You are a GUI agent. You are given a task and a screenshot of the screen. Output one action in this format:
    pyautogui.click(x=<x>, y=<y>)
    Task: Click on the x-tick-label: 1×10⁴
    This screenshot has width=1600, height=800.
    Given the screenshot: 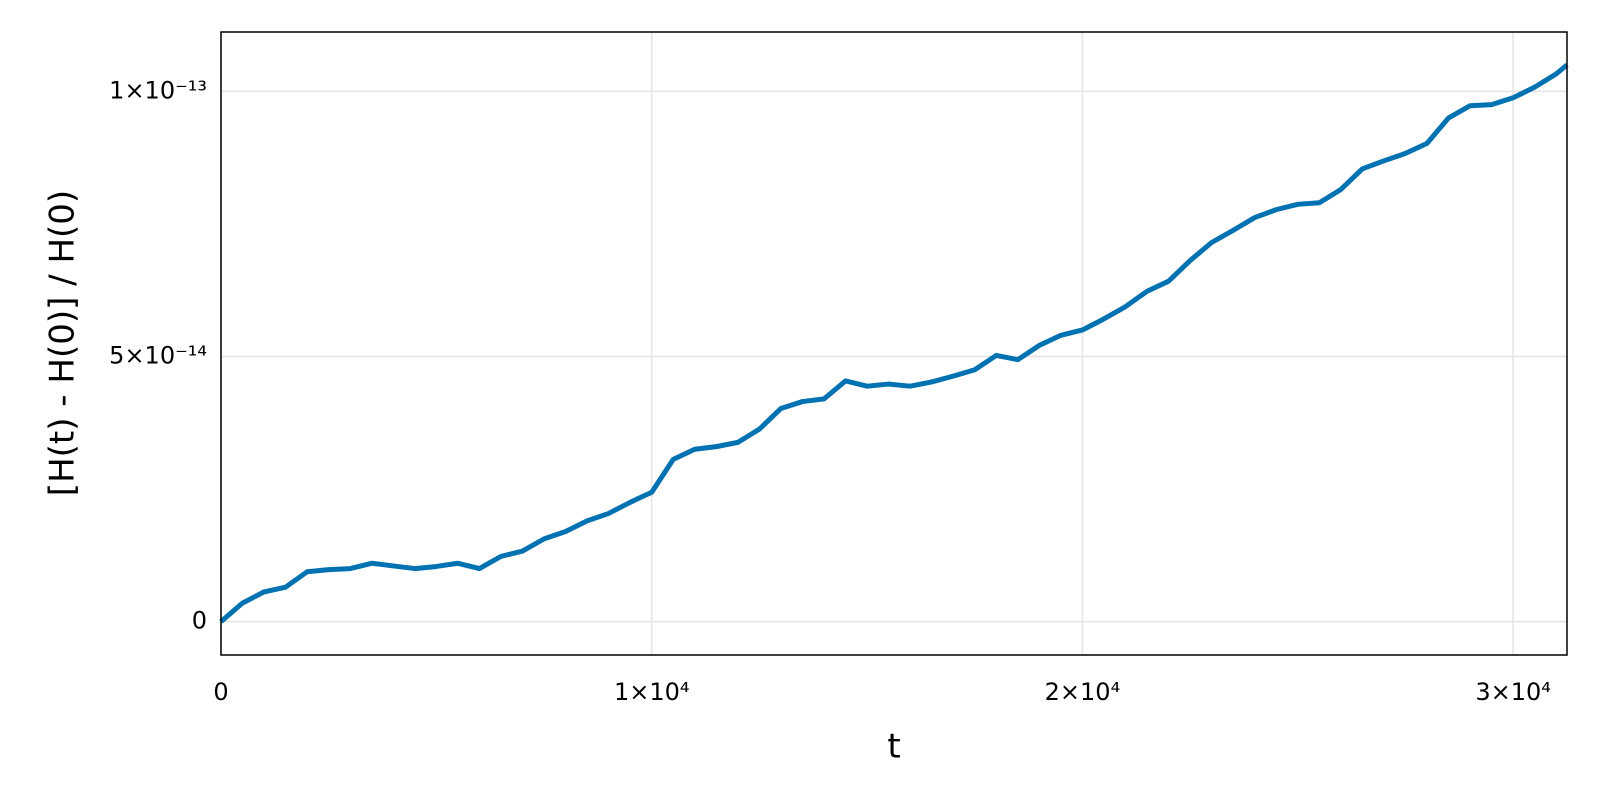 What is the action you would take?
    pyautogui.click(x=652, y=692)
    